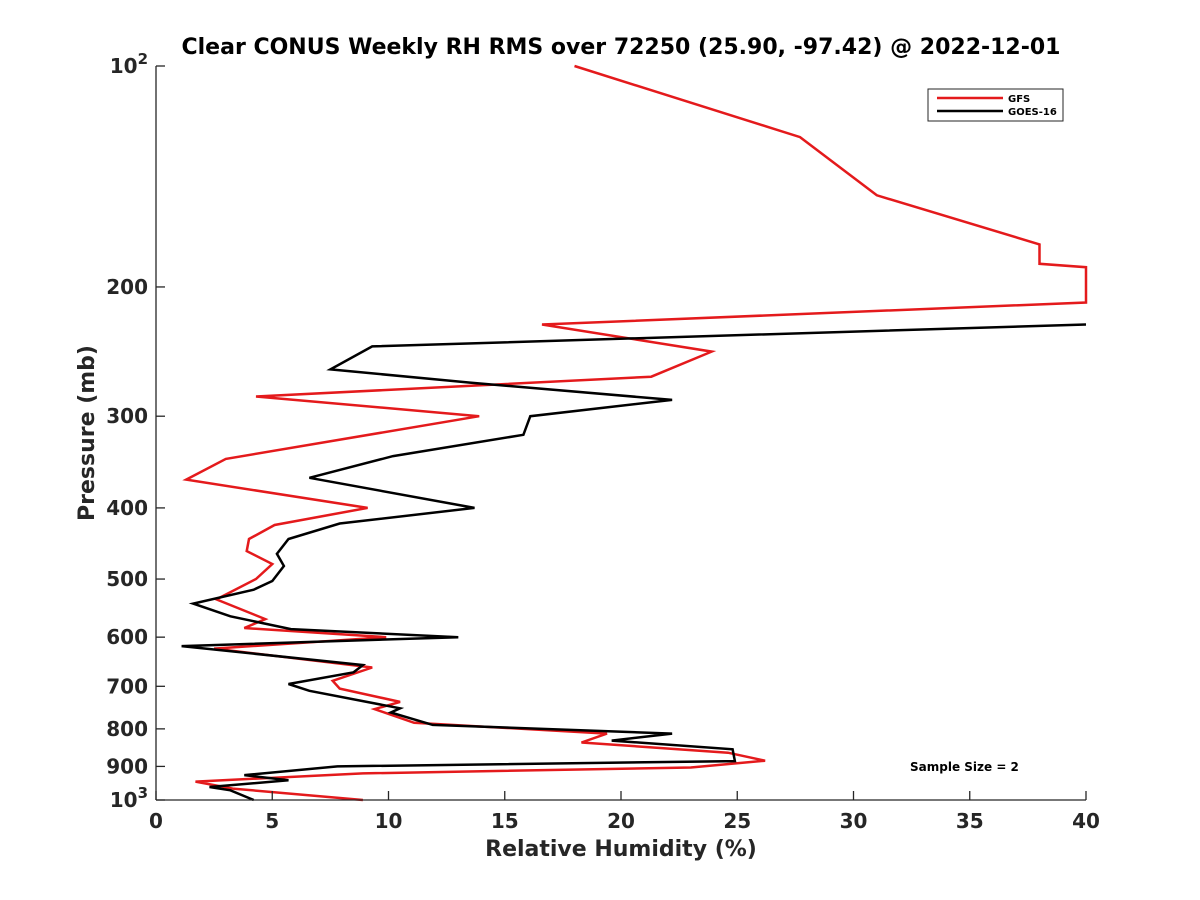 This screenshot has height=900, width=1200. I want to click on legend: GFS GOES-16, so click(995, 105).